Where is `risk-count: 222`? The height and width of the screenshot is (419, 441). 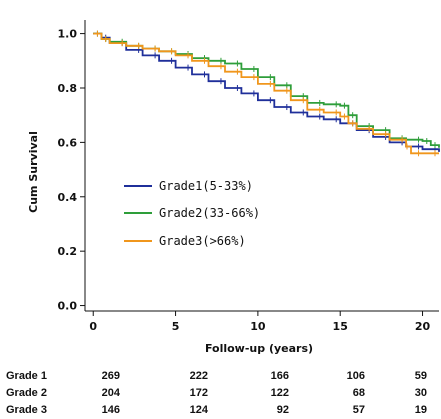
risk-count: 222 is located at coordinates (199, 376).